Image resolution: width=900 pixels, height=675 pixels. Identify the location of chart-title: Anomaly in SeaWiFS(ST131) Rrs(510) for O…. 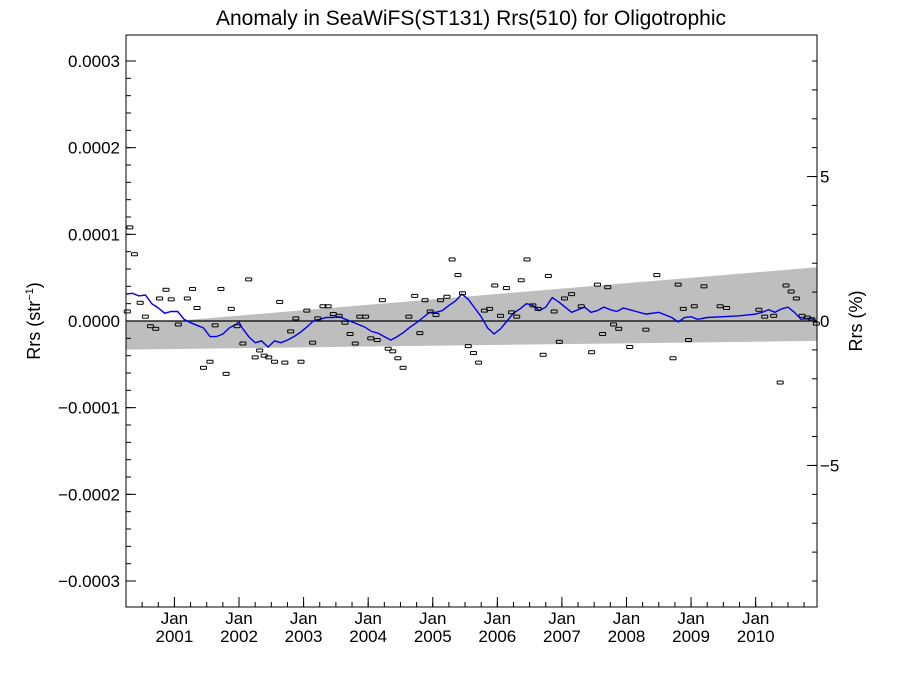
(471, 18).